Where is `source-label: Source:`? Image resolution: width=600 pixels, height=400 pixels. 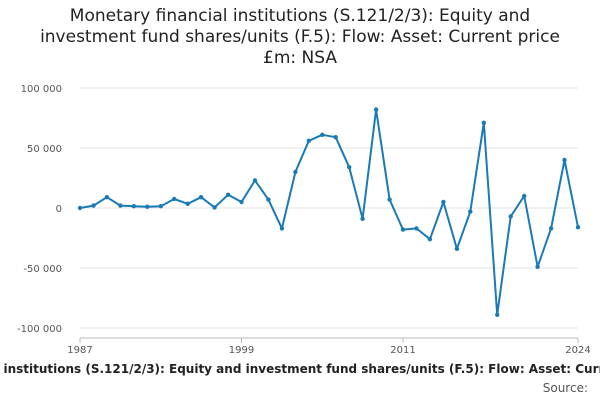 source-label: Source: is located at coordinates (565, 388).